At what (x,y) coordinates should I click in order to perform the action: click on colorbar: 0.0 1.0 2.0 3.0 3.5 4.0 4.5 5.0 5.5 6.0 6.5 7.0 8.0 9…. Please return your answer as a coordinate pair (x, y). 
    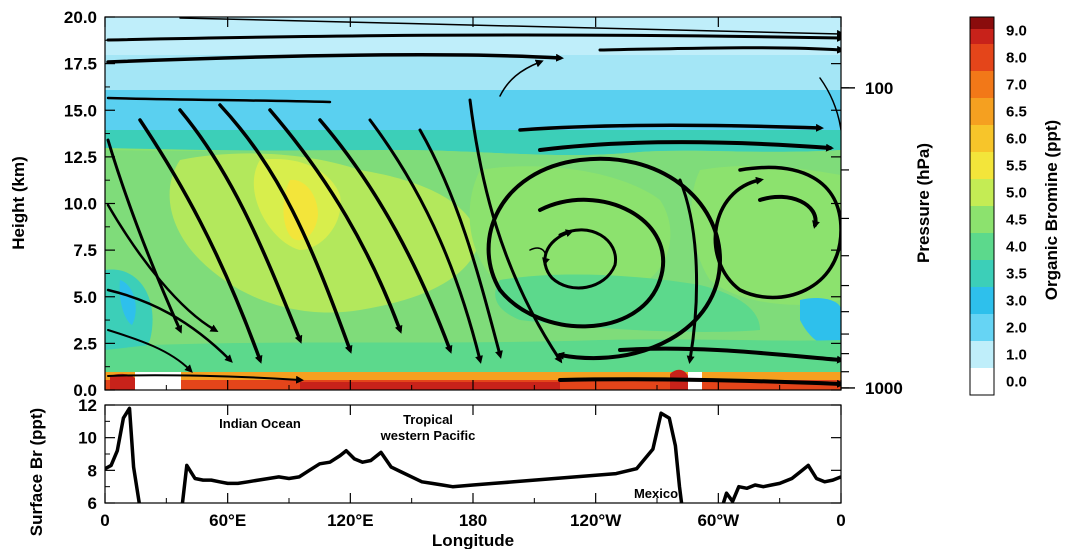
    Looking at the image, I should click on (998, 206).